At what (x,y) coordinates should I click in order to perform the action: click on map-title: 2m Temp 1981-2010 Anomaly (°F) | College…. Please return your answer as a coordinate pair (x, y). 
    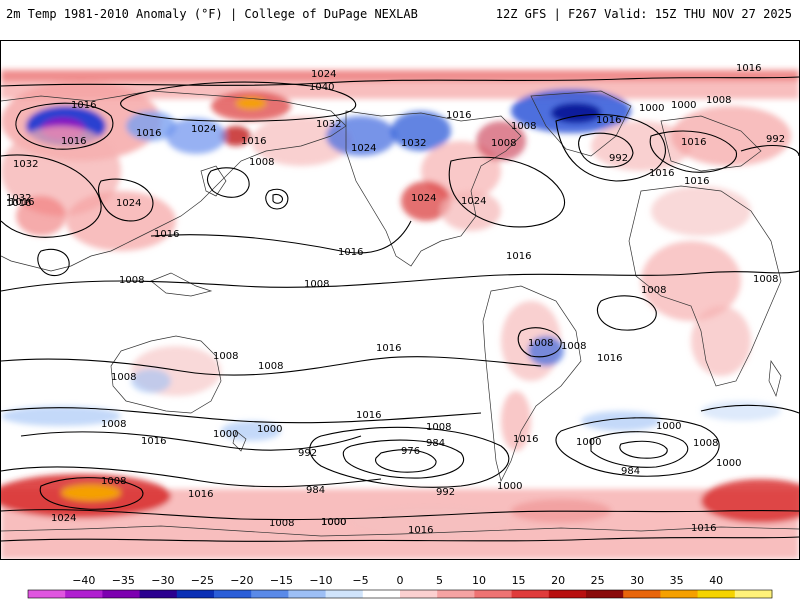
    Looking at the image, I should click on (212, 14).